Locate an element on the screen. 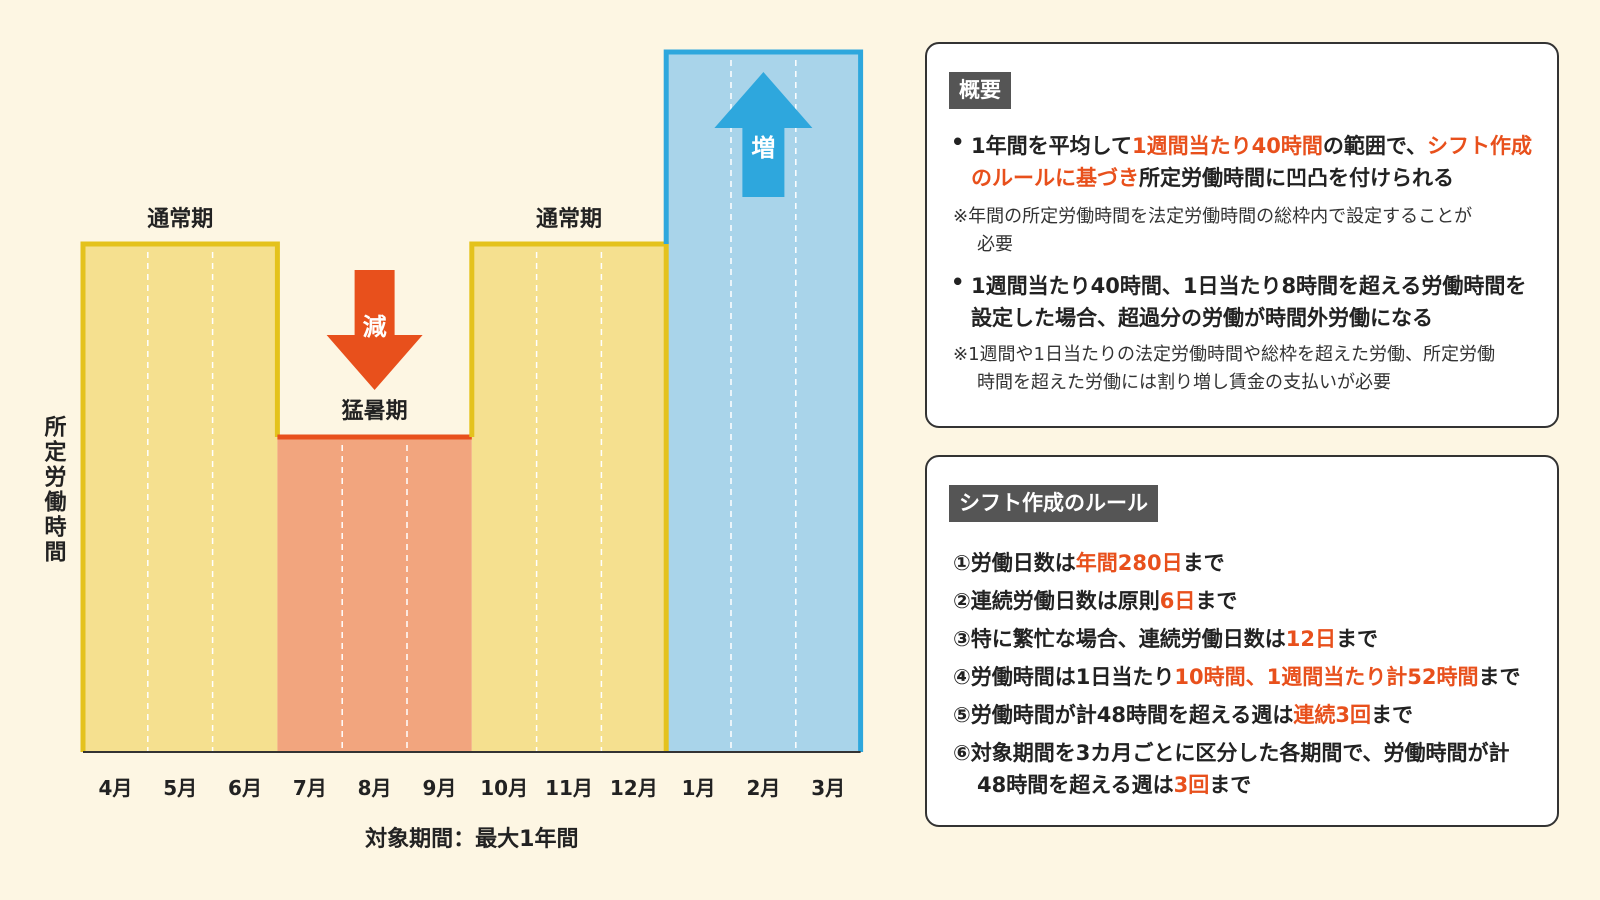 The width and height of the screenshot is (1600, 900). highlight-text: のルールに基づき is located at coordinates (1055, 178).